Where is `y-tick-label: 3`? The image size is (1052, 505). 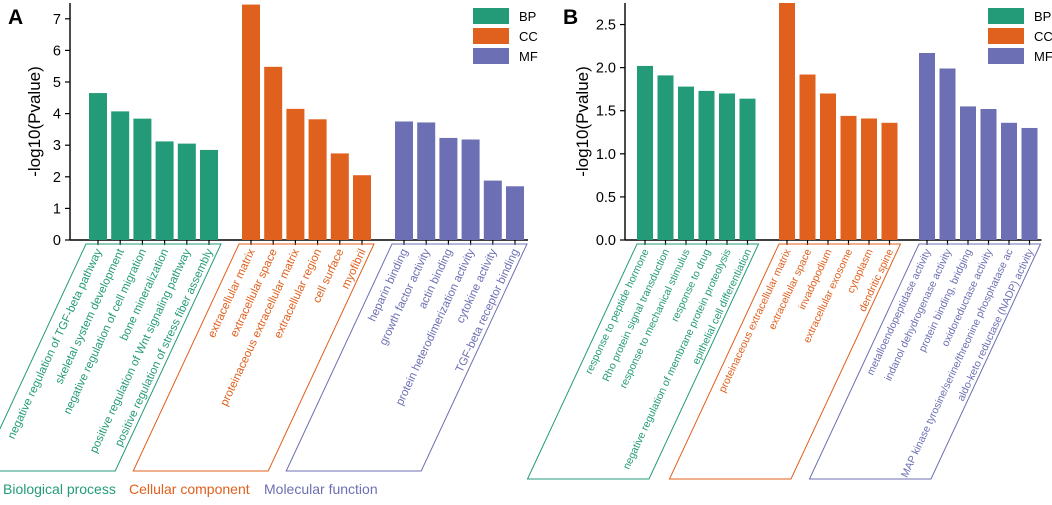
y-tick-label: 3 is located at coordinates (57, 146).